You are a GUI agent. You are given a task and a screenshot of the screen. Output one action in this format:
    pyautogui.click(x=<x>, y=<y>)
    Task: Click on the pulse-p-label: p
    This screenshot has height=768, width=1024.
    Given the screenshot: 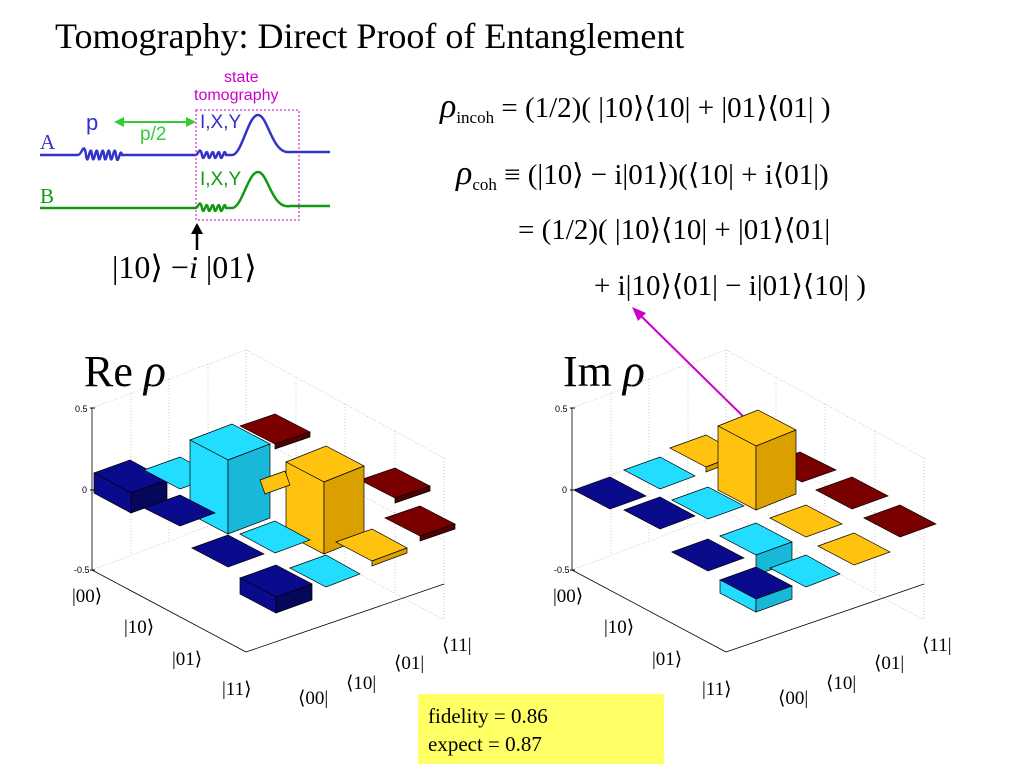 What is the action you would take?
    pyautogui.click(x=92, y=122)
    